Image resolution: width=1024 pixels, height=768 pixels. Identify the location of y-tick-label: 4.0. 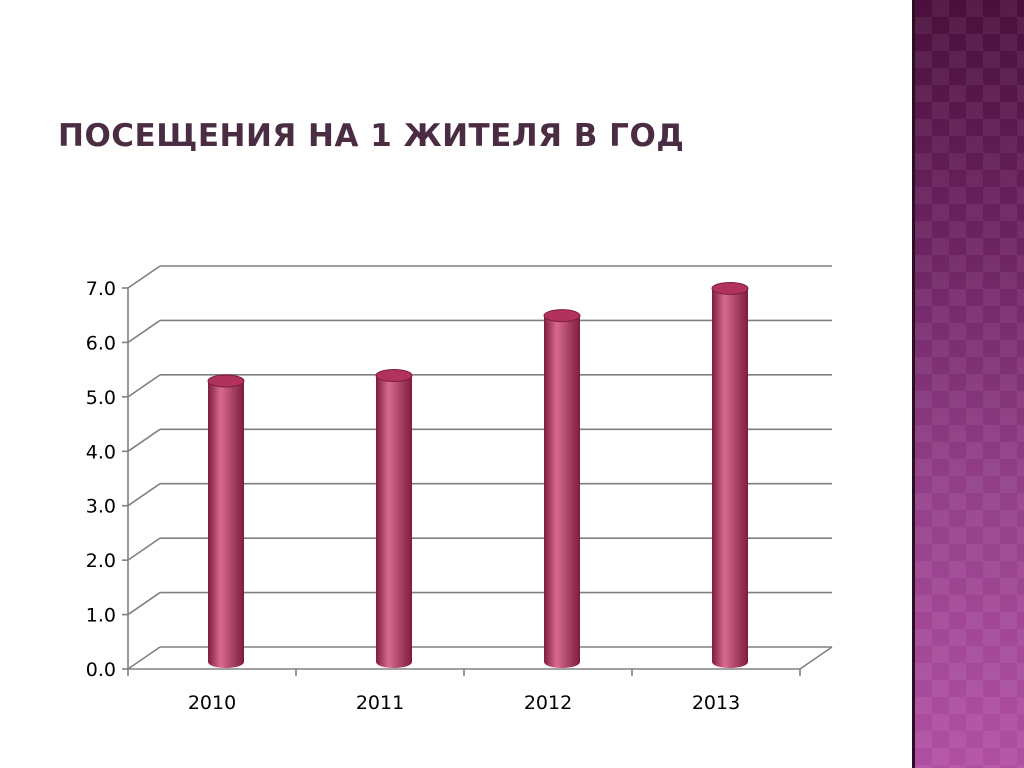
(101, 452).